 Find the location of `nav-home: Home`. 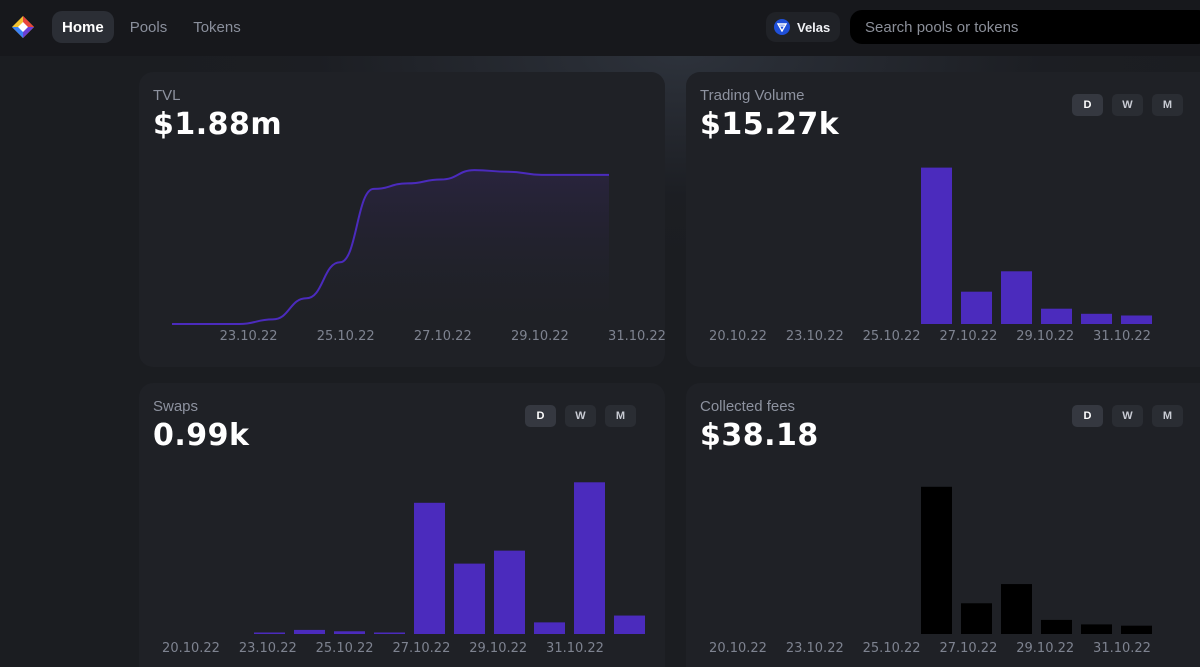

nav-home: Home is located at coordinates (83, 27).